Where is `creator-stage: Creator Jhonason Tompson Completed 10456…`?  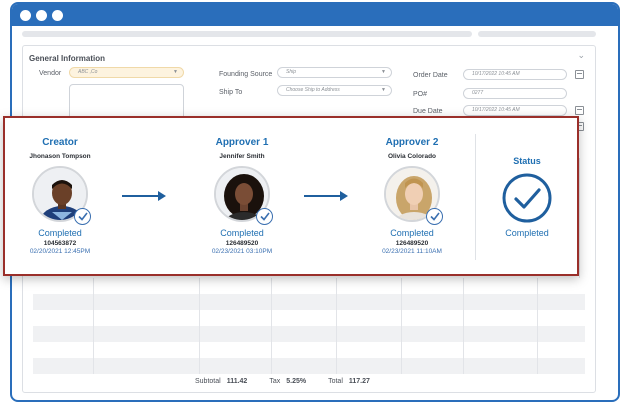 creator-stage: Creator Jhonason Tompson Completed 10456… is located at coordinates (60, 186).